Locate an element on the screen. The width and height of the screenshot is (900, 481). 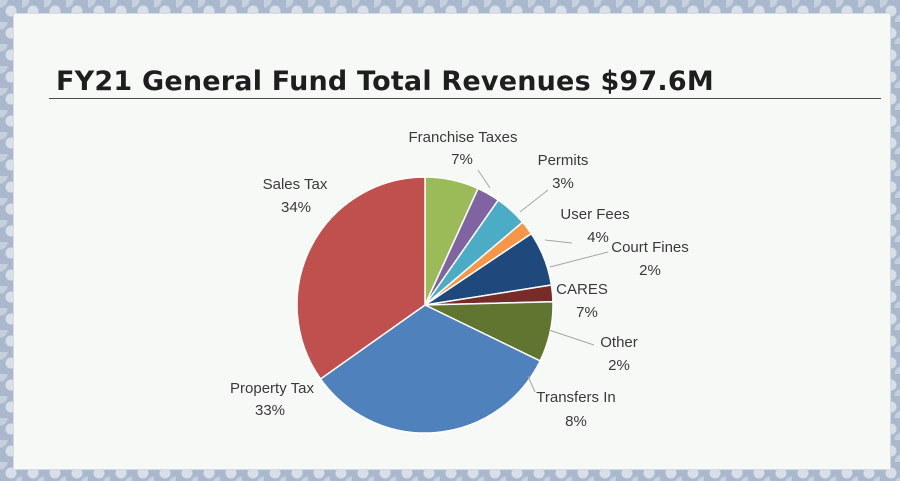
slice-label-sales-tax: Sales Tax is located at coordinates (295, 184).